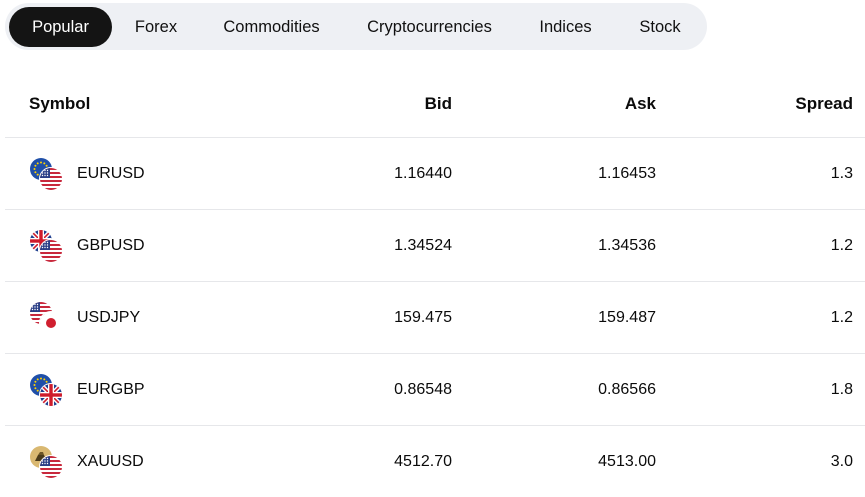 Image resolution: width=865 pixels, height=497 pixels. Describe the element at coordinates (111, 389) in the screenshot. I see `symbol-label: EURGBP` at that location.